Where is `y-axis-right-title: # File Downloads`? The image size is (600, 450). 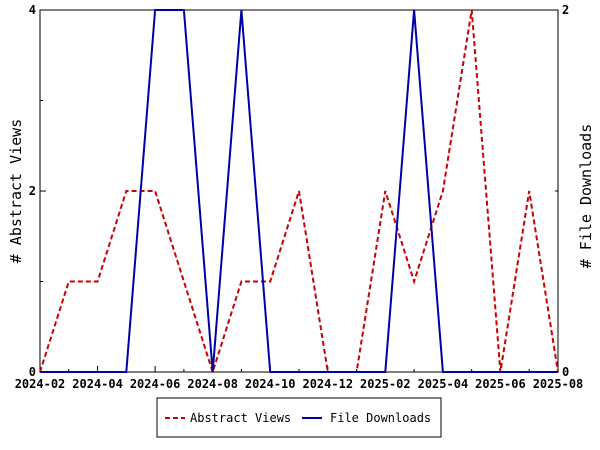 y-axis-right-title: # File Downloads is located at coordinates (586, 196).